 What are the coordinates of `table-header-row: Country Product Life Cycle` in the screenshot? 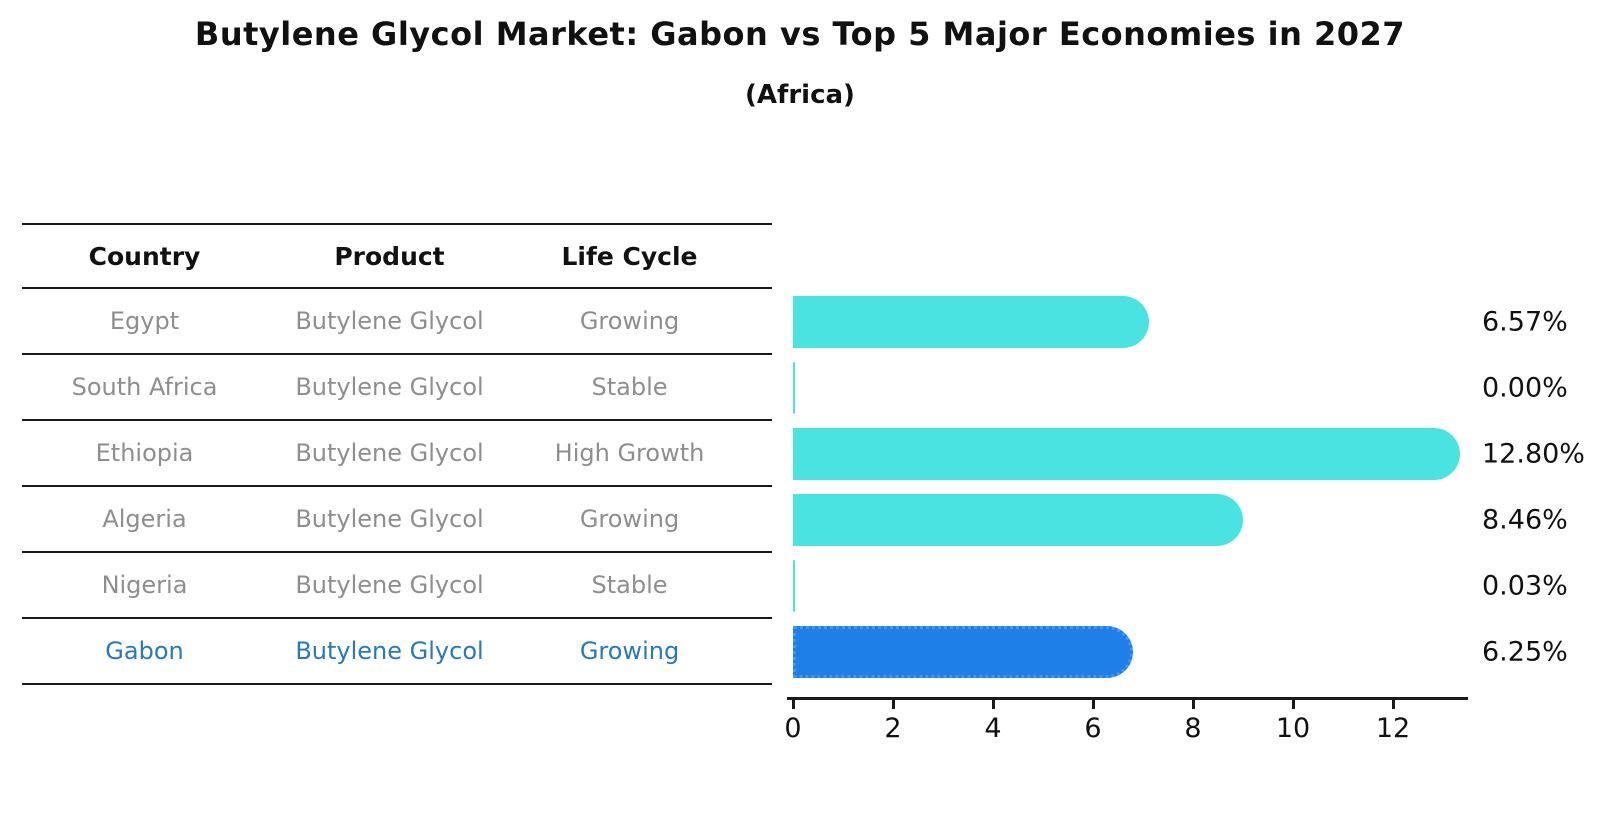 It's located at (397, 256).